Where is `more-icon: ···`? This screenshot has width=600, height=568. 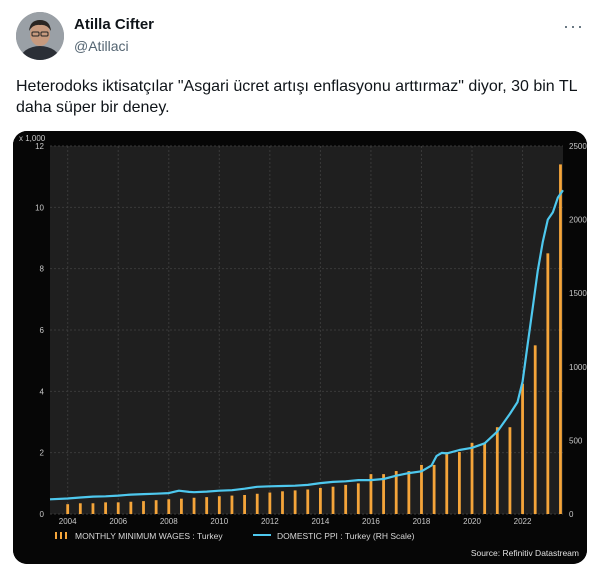
more-icon: ··· is located at coordinates (573, 26).